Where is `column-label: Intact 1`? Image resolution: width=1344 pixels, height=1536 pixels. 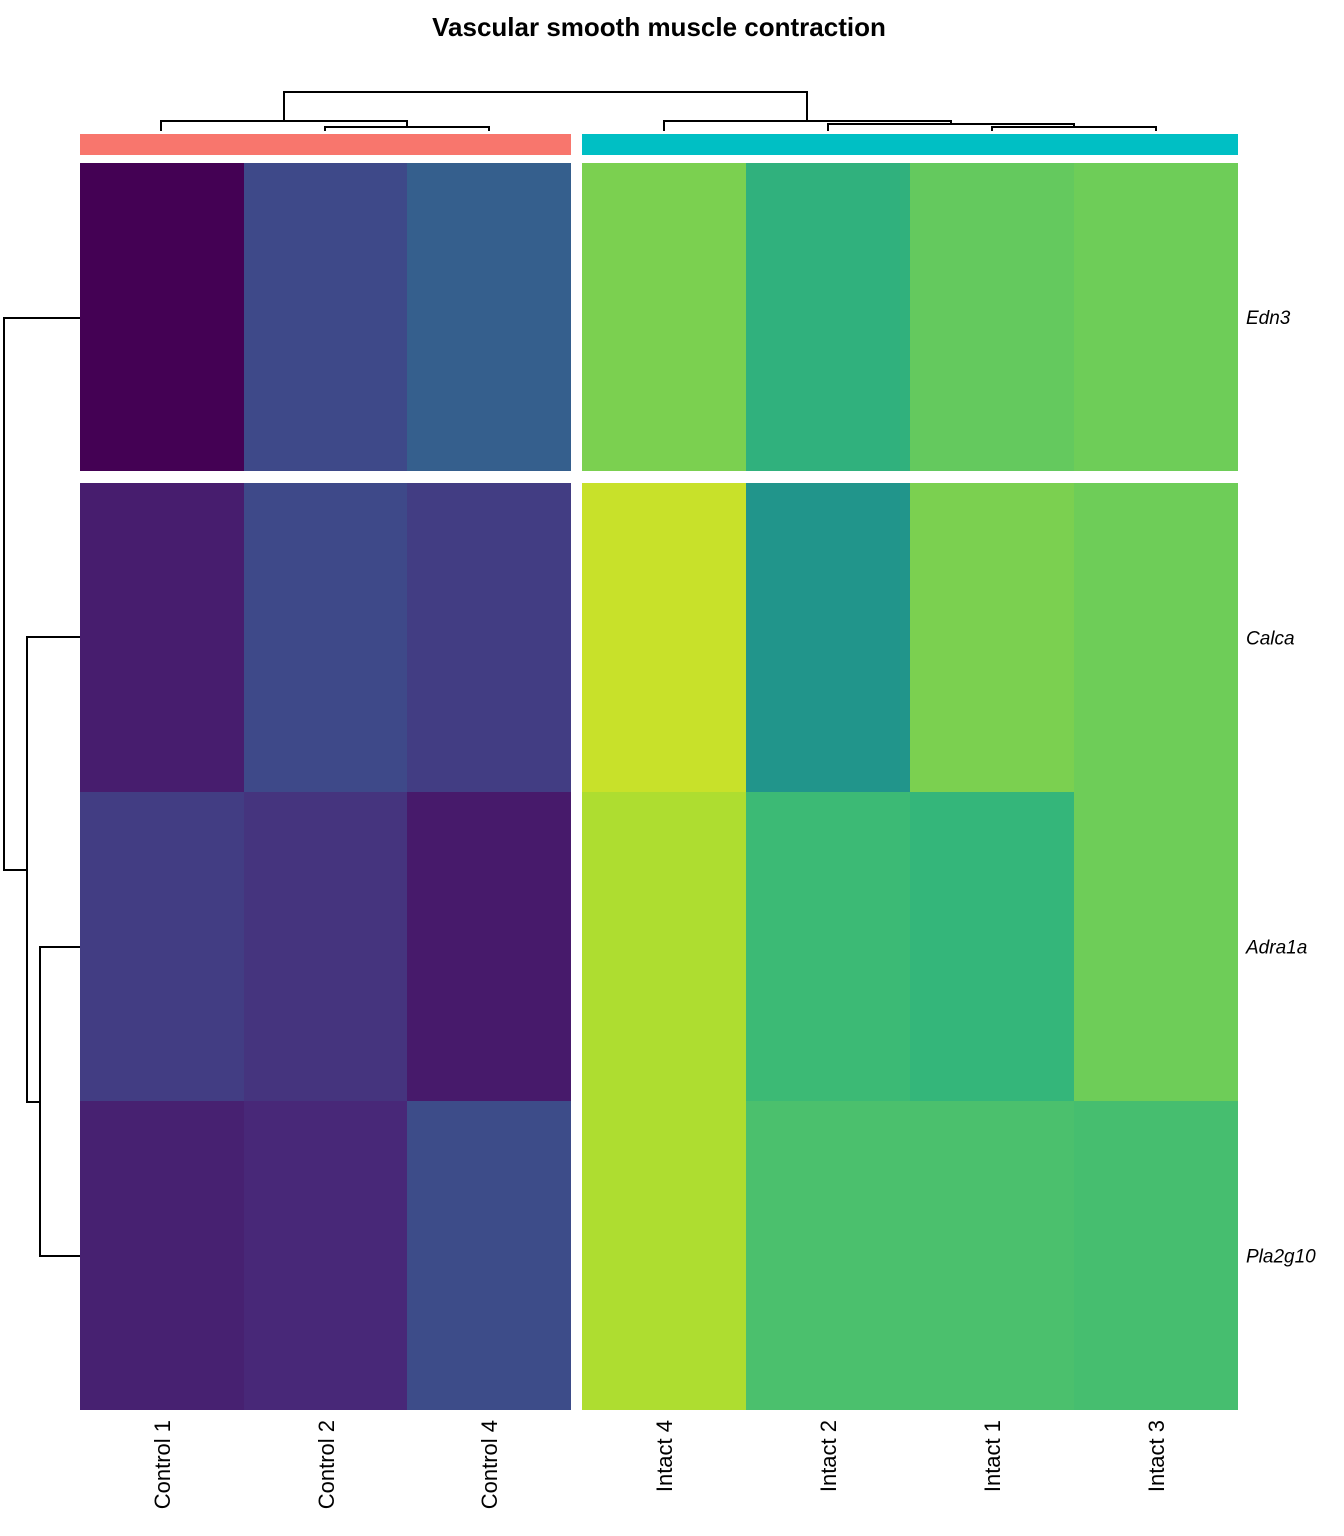
column-label: Intact 1 is located at coordinates (992, 1456).